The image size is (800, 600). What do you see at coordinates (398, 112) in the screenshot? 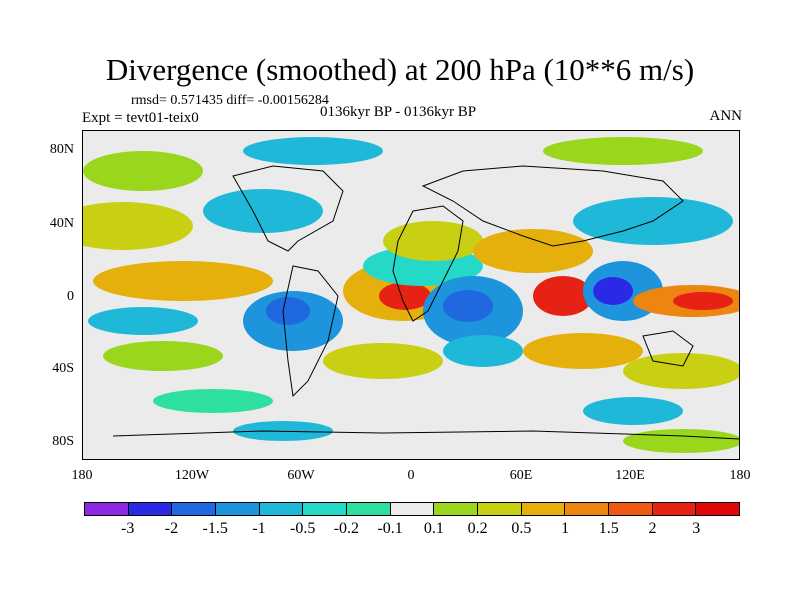
I see `period-label: 0136kyr BP - 0136kyr BP` at bounding box center [398, 112].